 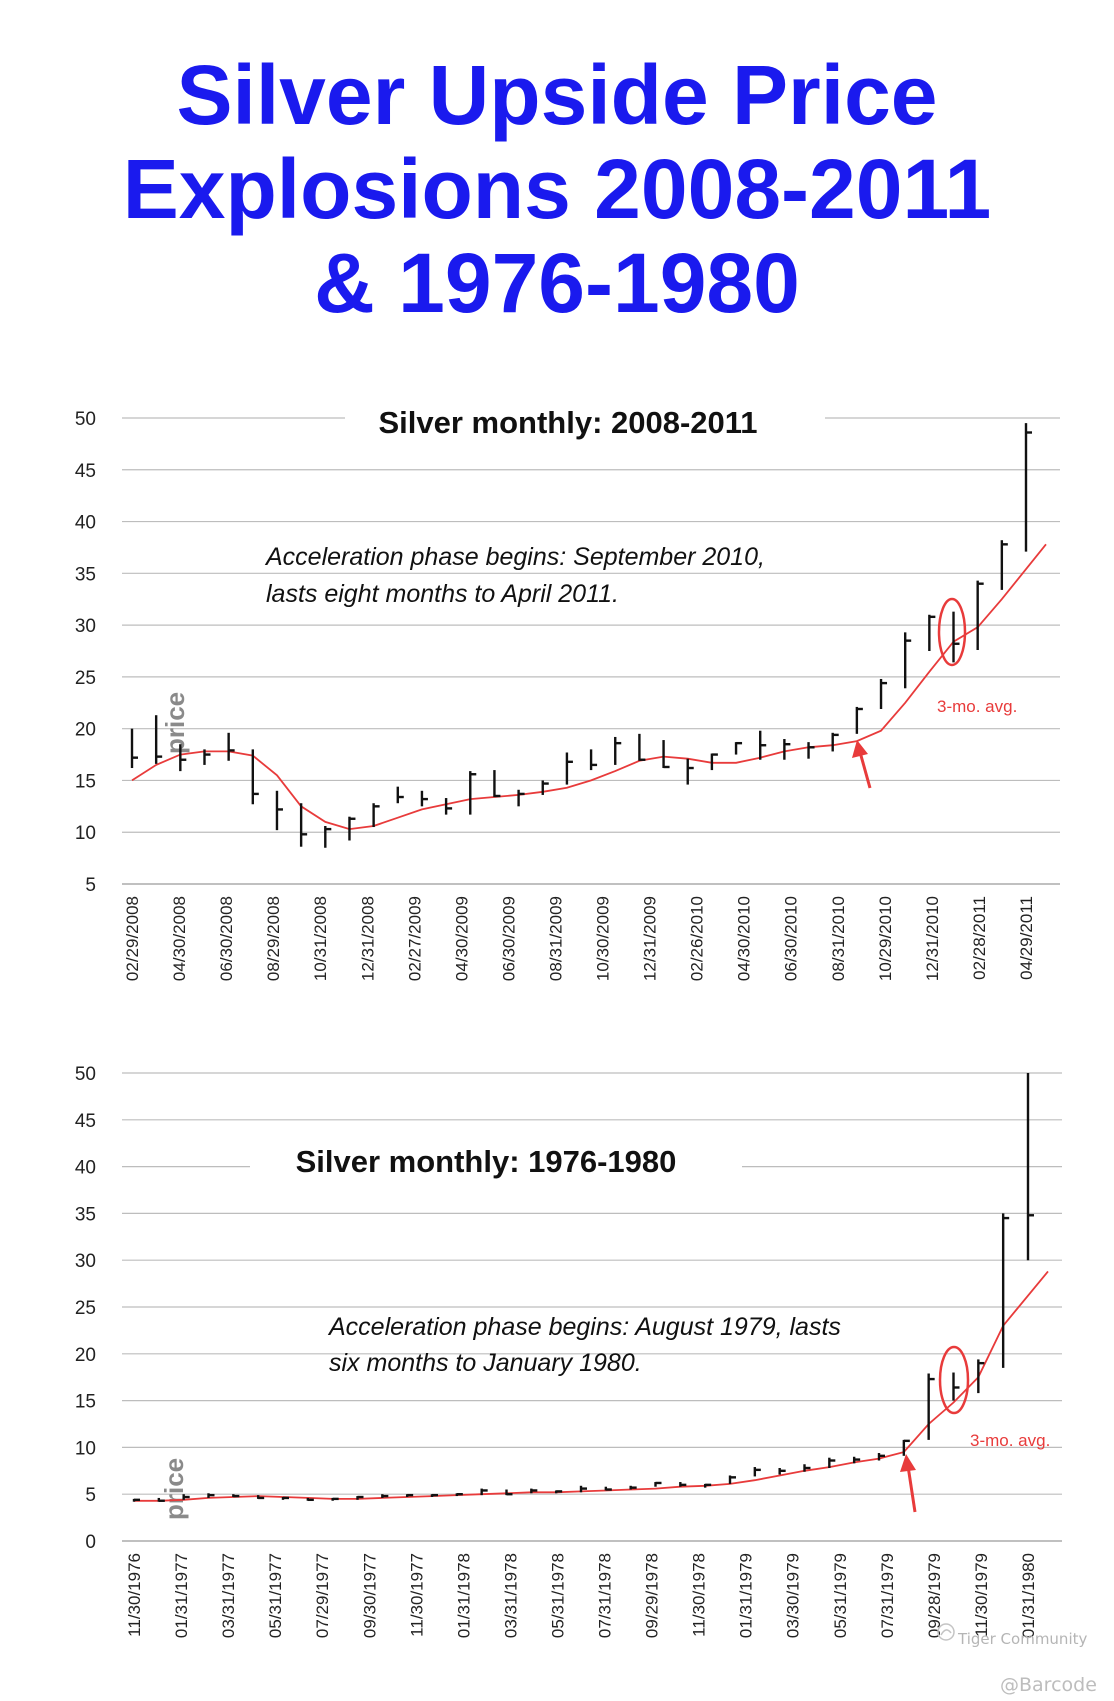 I want to click on x-tick-label: 11/30/1979, so click(x=981, y=1595).